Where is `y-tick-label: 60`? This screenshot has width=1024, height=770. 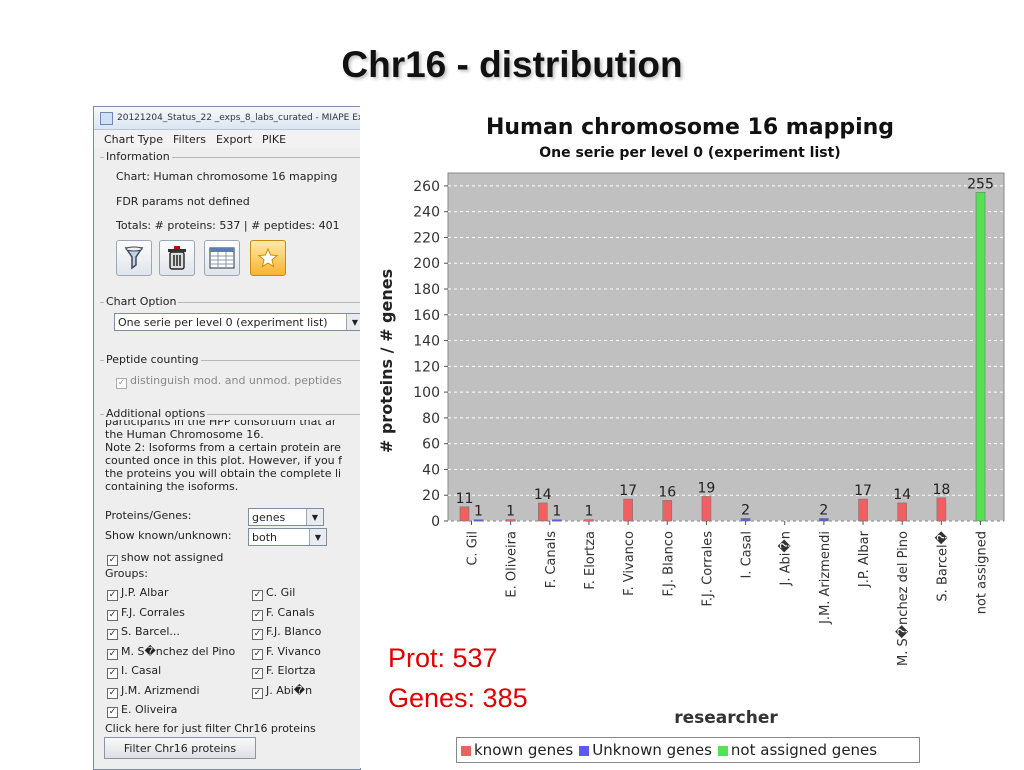 y-tick-label: 60 is located at coordinates (431, 445).